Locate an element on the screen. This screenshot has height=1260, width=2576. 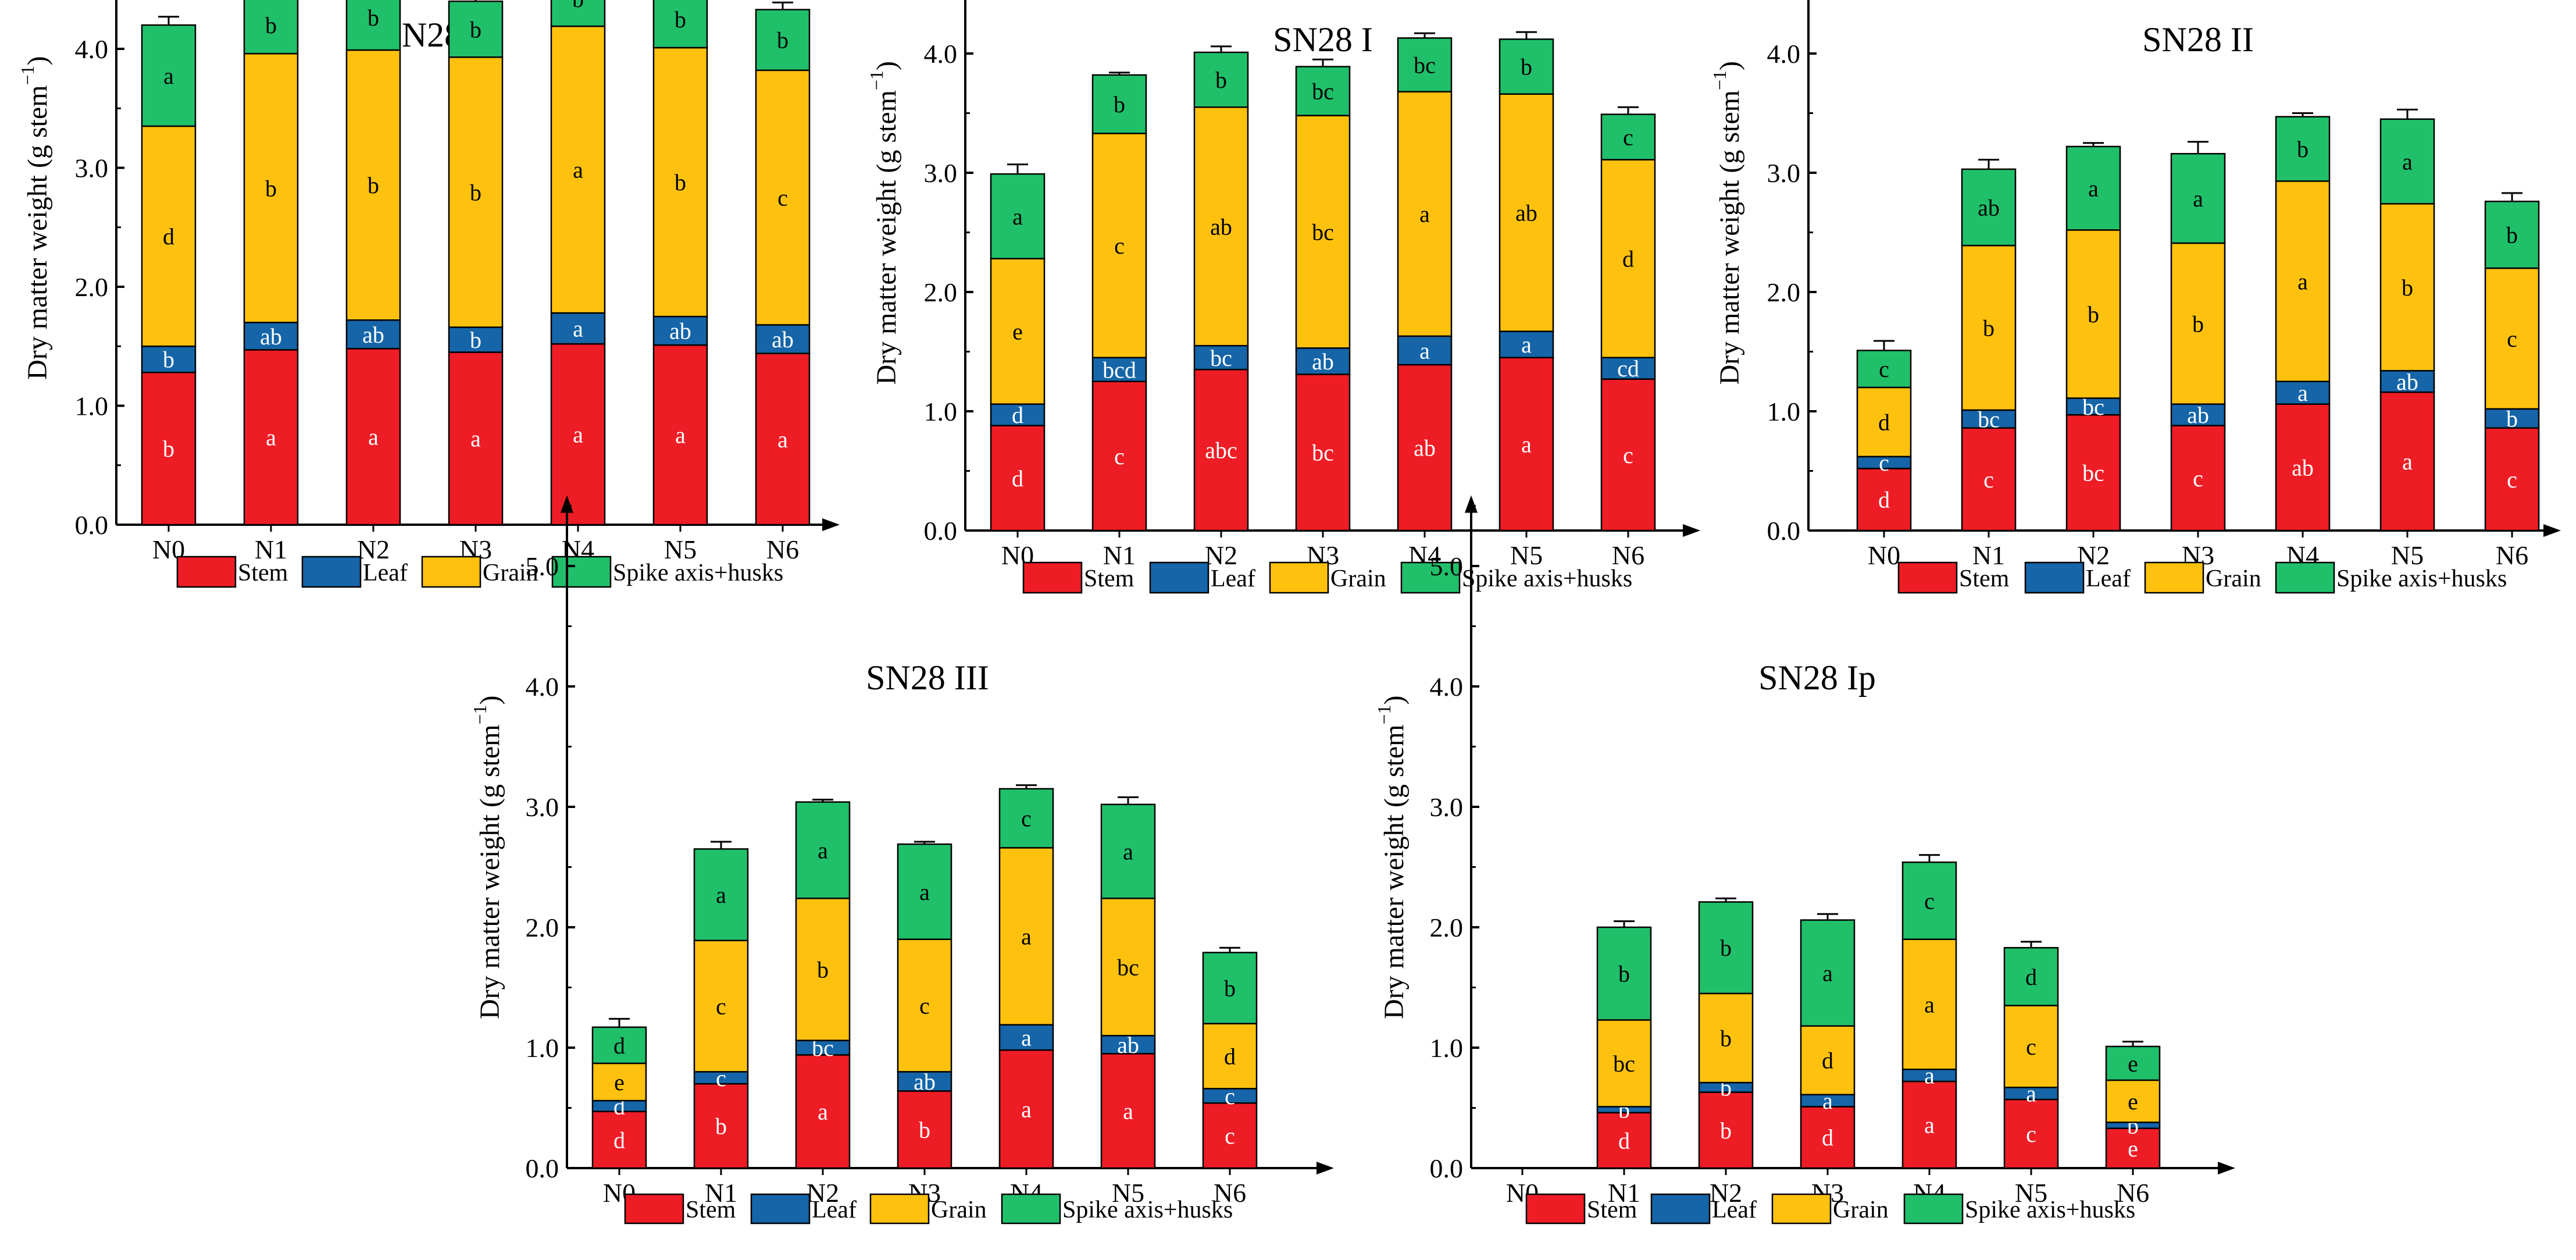
bar-segment-spike-axis-husks-n0 is located at coordinates (1884, 369).